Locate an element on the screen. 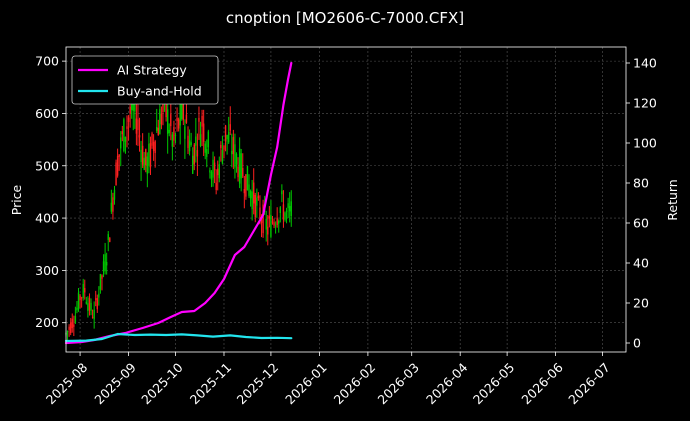 The height and width of the screenshot is (421, 690). y-tick-label: 700 is located at coordinates (47, 61).